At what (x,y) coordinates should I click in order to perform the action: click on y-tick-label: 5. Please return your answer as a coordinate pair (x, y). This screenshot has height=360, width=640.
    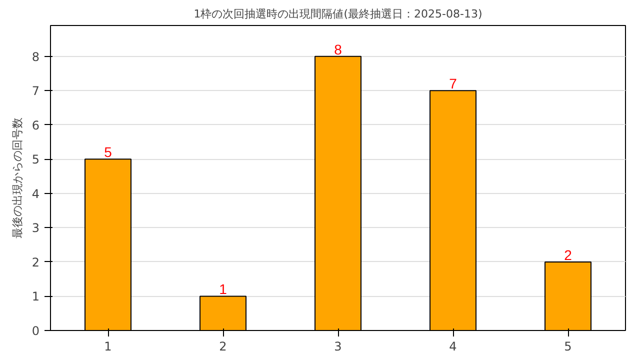
    Looking at the image, I should click on (36, 159).